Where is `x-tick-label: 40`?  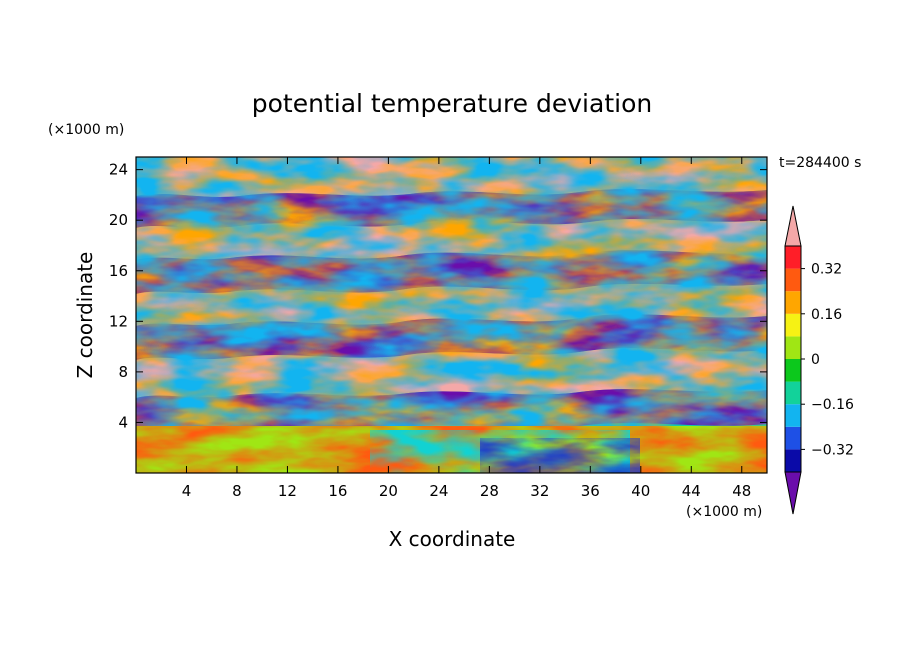 x-tick-label: 40 is located at coordinates (640, 491).